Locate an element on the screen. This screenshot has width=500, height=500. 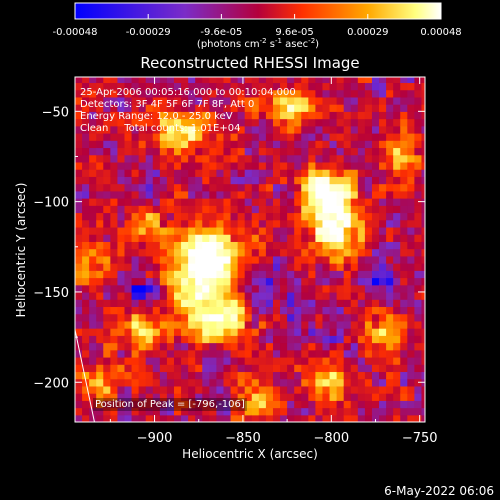
colorbar-unit: (photons cm-2 s-1 asec-2) is located at coordinates (258, 43).